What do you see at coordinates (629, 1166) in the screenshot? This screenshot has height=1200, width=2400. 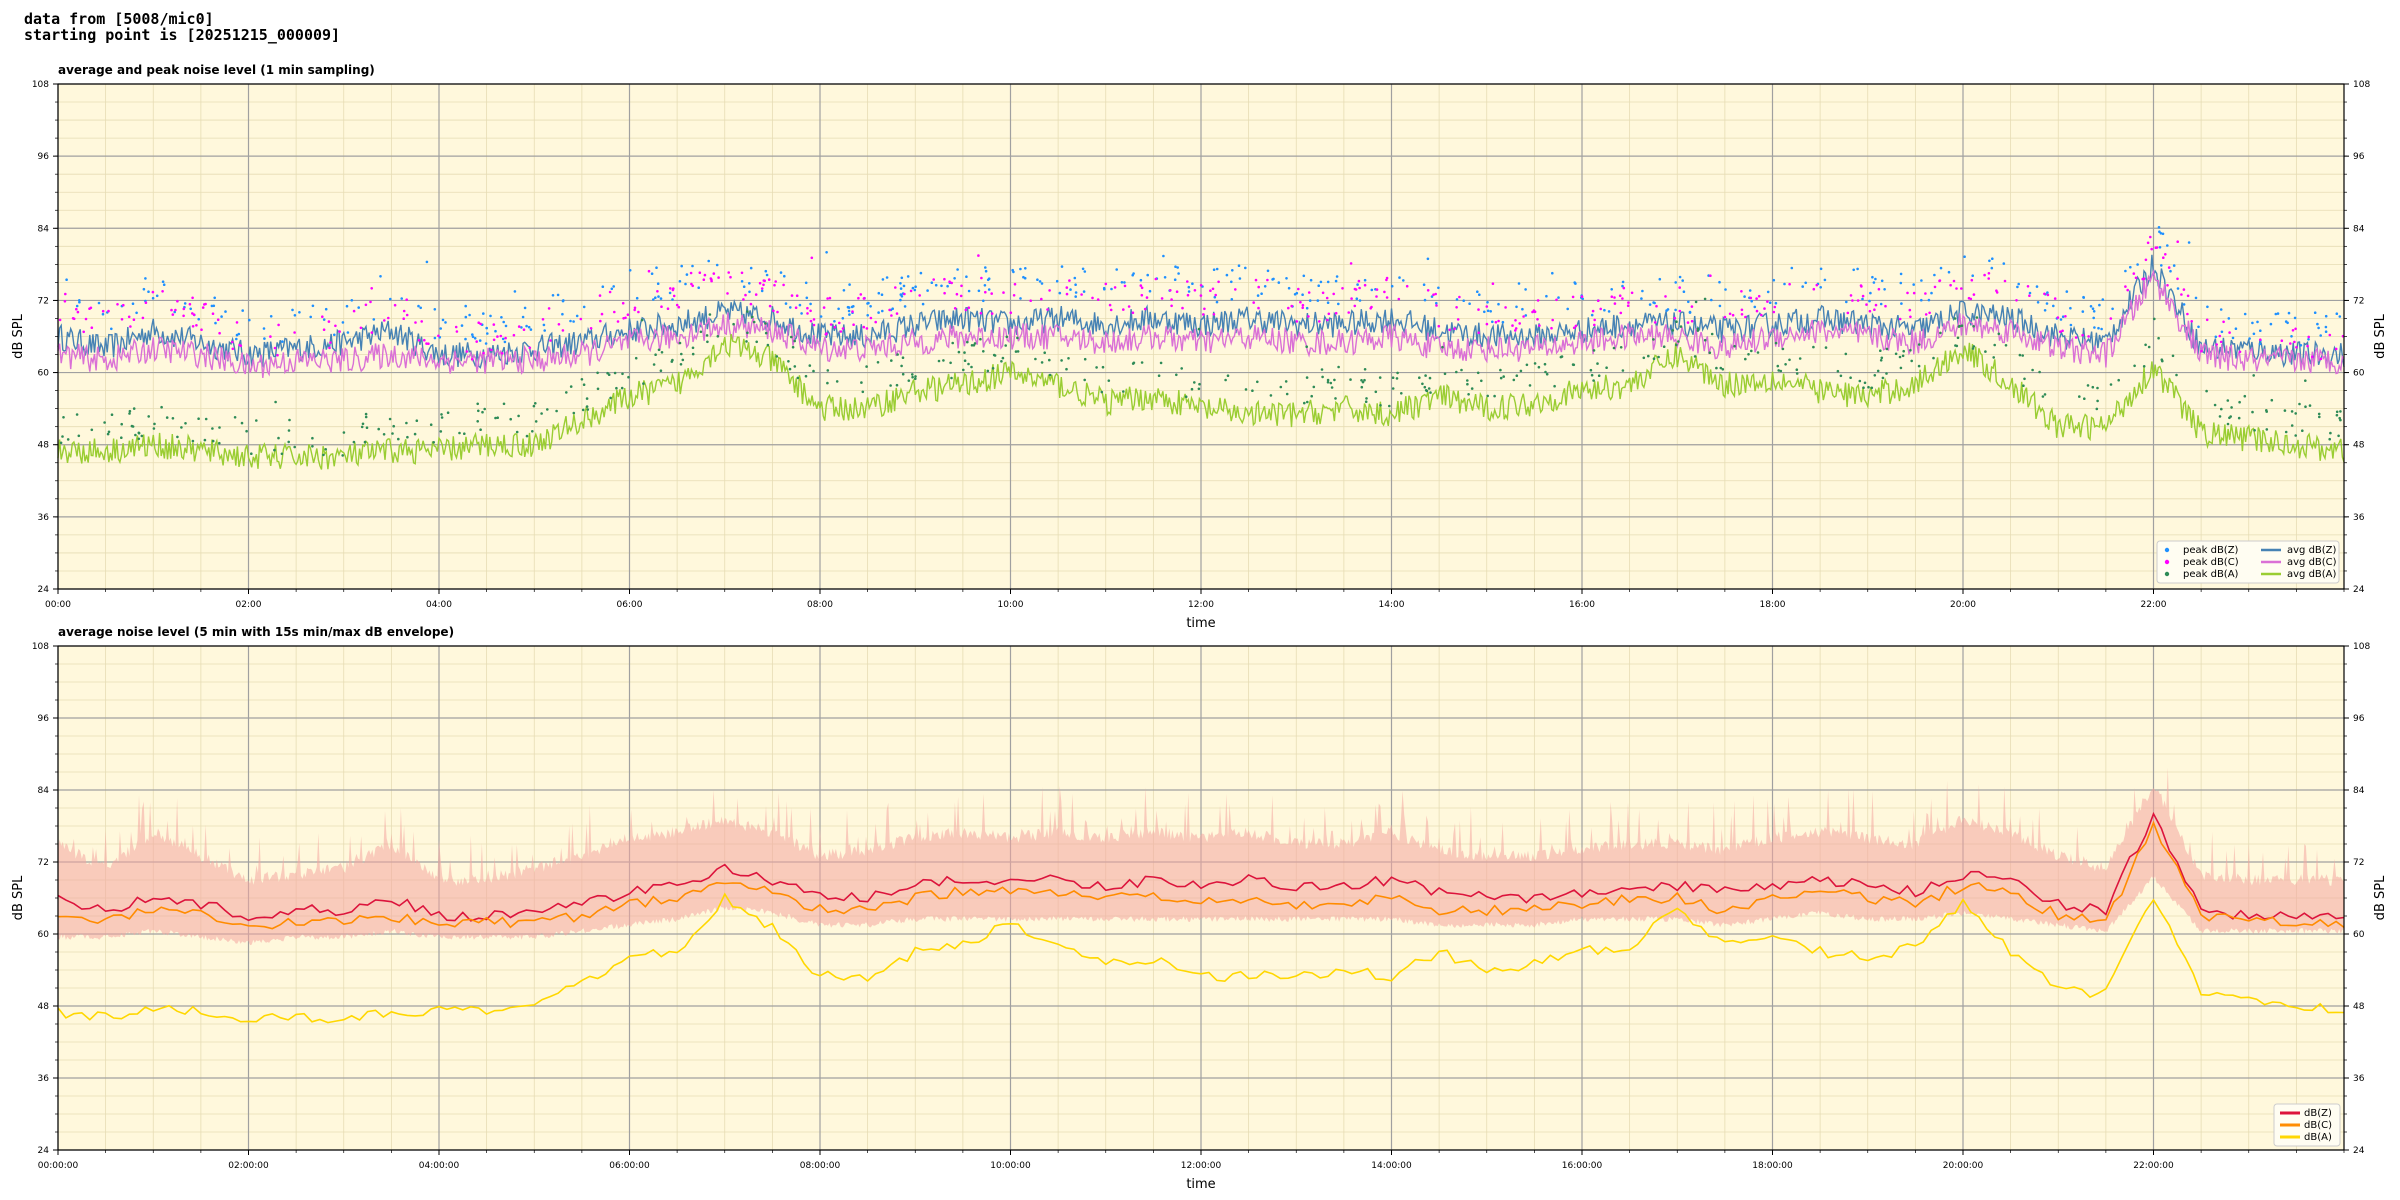 I see `x-tick-label: 06:00:00` at bounding box center [629, 1166].